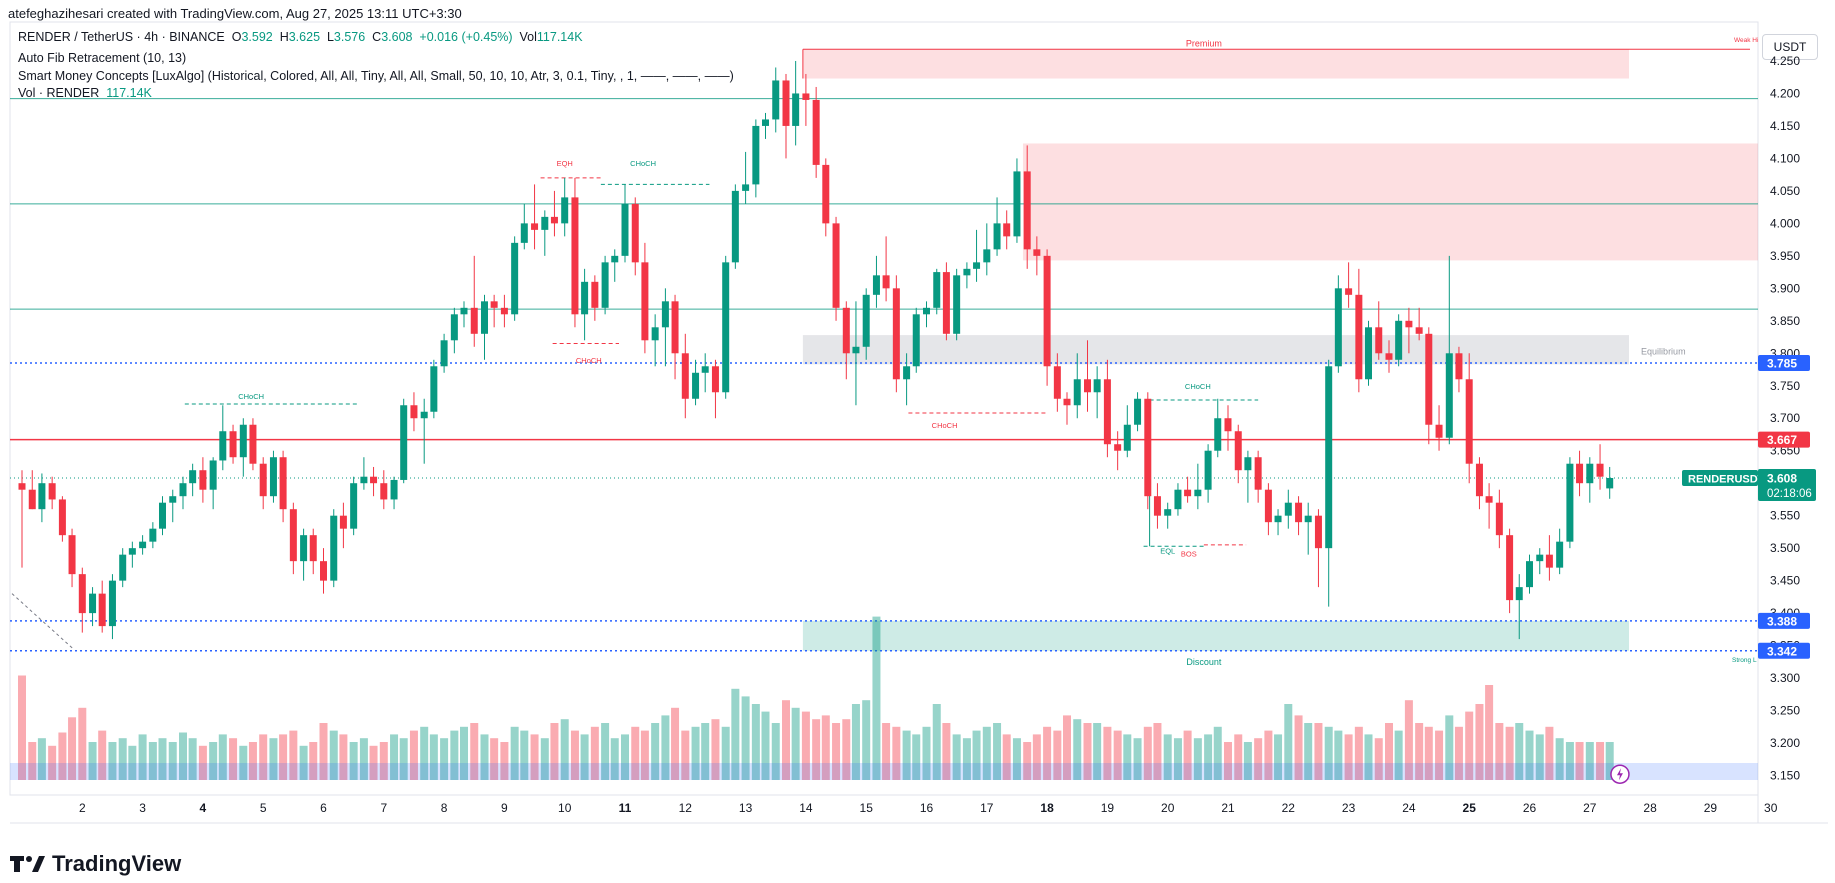  I want to click on x-tick-label: 22, so click(1289, 808).